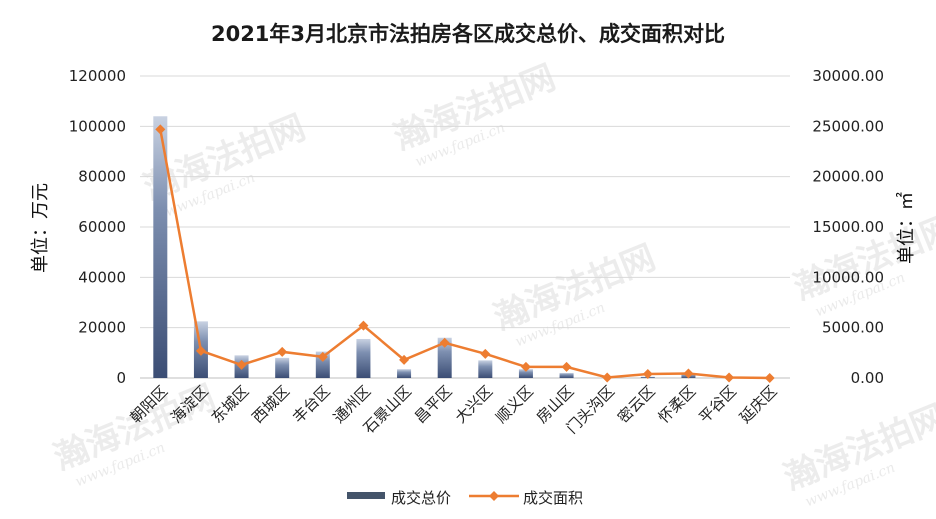 Image resolution: width=936 pixels, height=519 pixels. What do you see at coordinates (102, 328) in the screenshot?
I see `left-tick-label: 20000` at bounding box center [102, 328].